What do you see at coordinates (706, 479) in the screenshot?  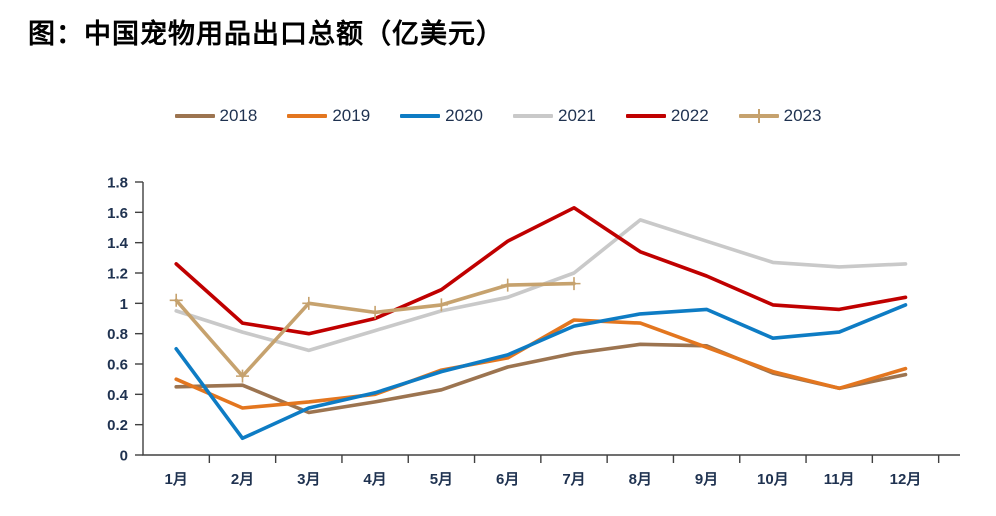 I see `x-tick-label: 9月` at bounding box center [706, 479].